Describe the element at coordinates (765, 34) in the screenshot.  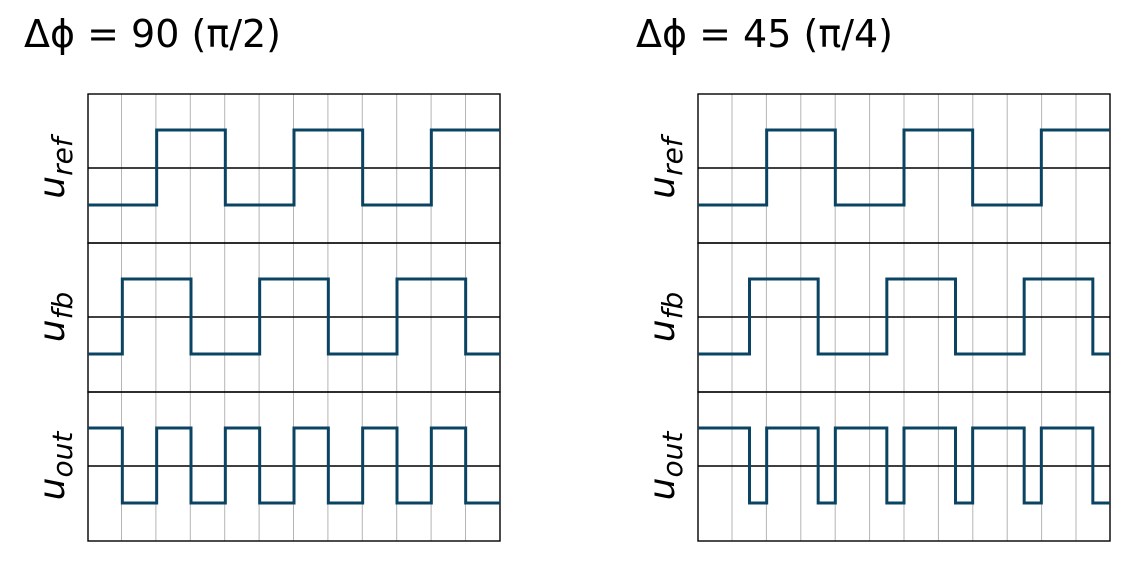
I see `panel-right-title: Δϕ = 45 (π/4)` at that location.